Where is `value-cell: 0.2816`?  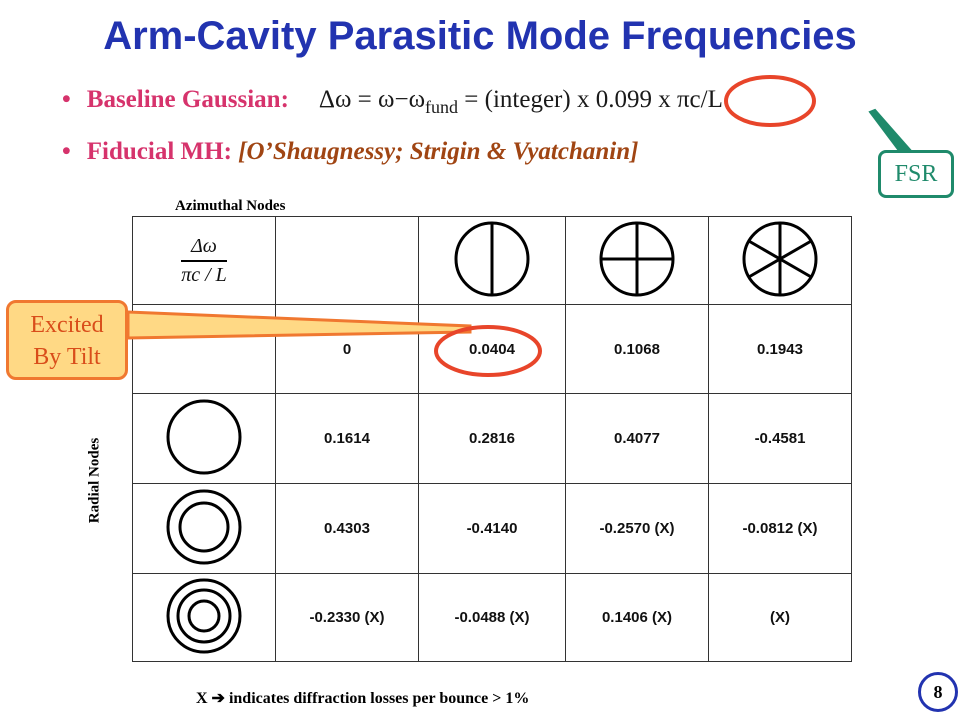
value-cell: 0.2816 is located at coordinates (492, 438).